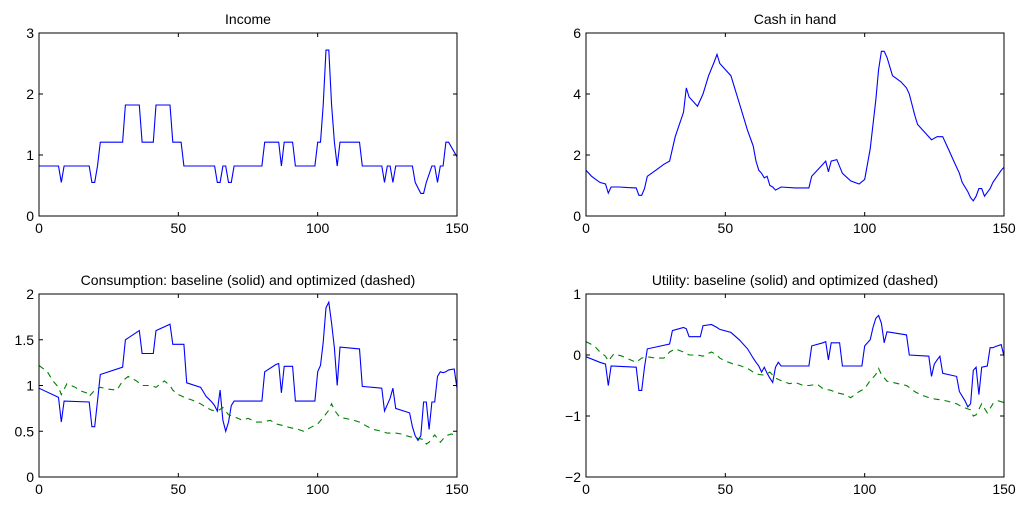 This screenshot has width=1022, height=508. What do you see at coordinates (573, 416) in the screenshot?
I see `y-tick-label: −1` at bounding box center [573, 416].